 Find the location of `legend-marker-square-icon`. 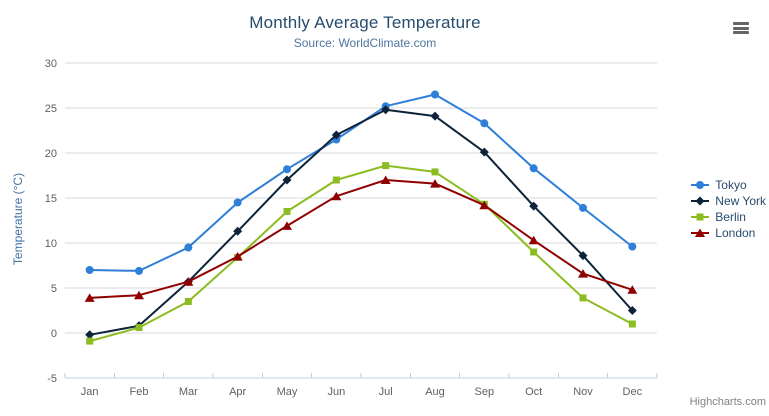

legend-marker-square-icon is located at coordinates (700, 217).